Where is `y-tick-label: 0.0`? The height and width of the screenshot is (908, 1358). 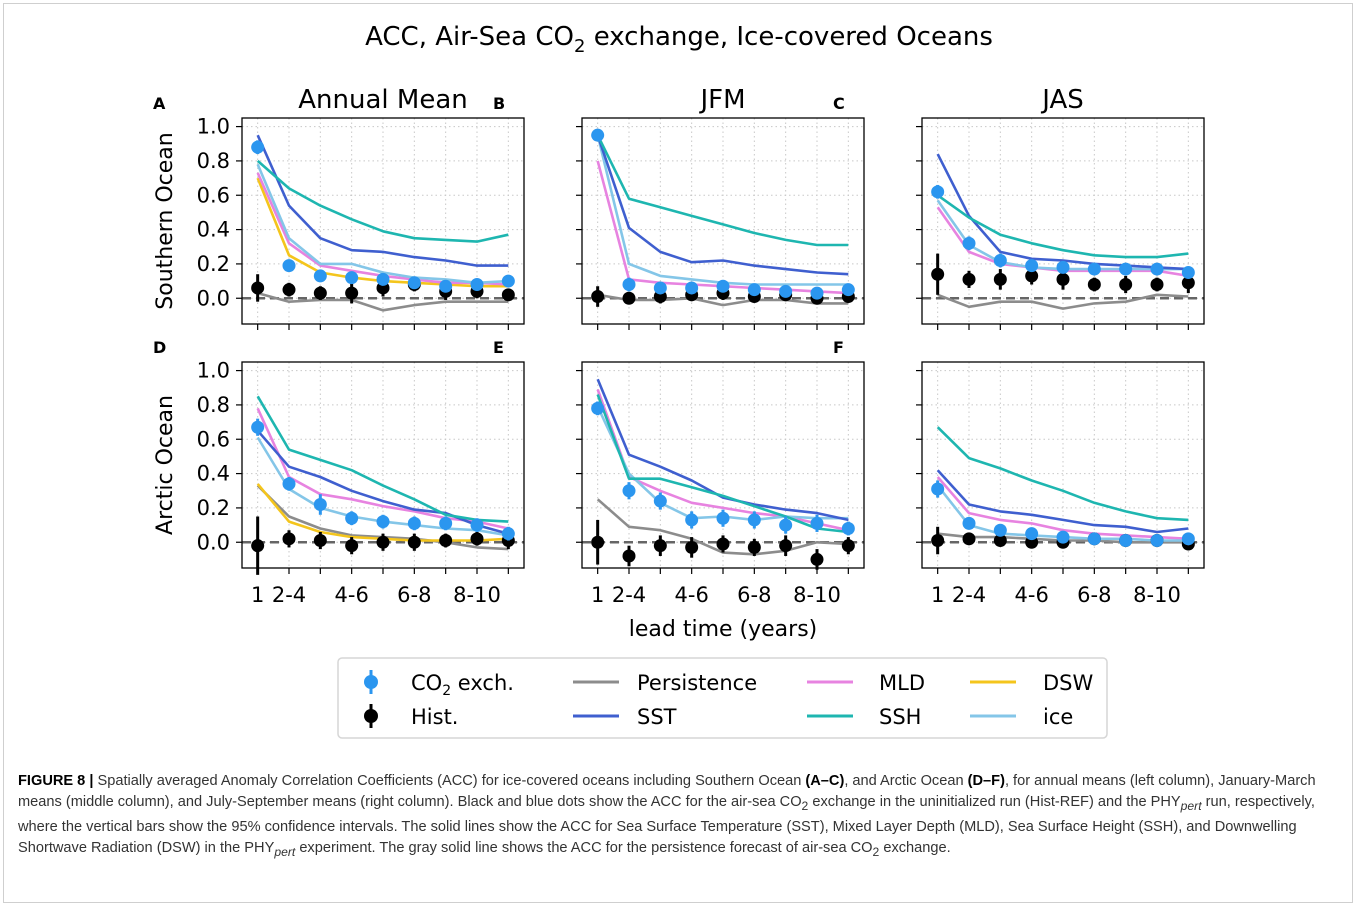 y-tick-label: 0.0 is located at coordinates (213, 298).